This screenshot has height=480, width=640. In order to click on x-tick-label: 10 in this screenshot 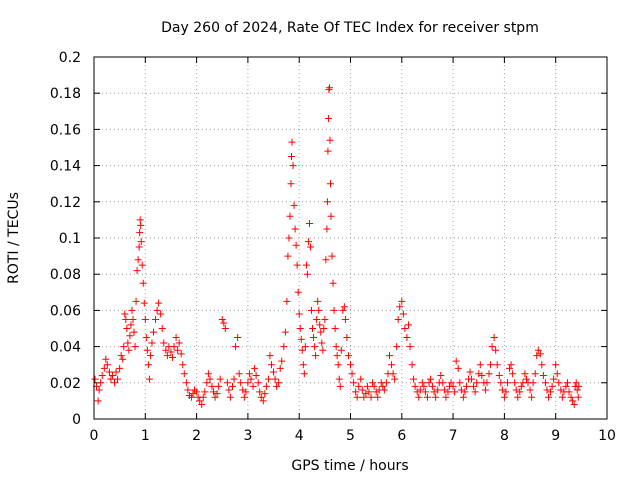, I will do `click(607, 436)`.